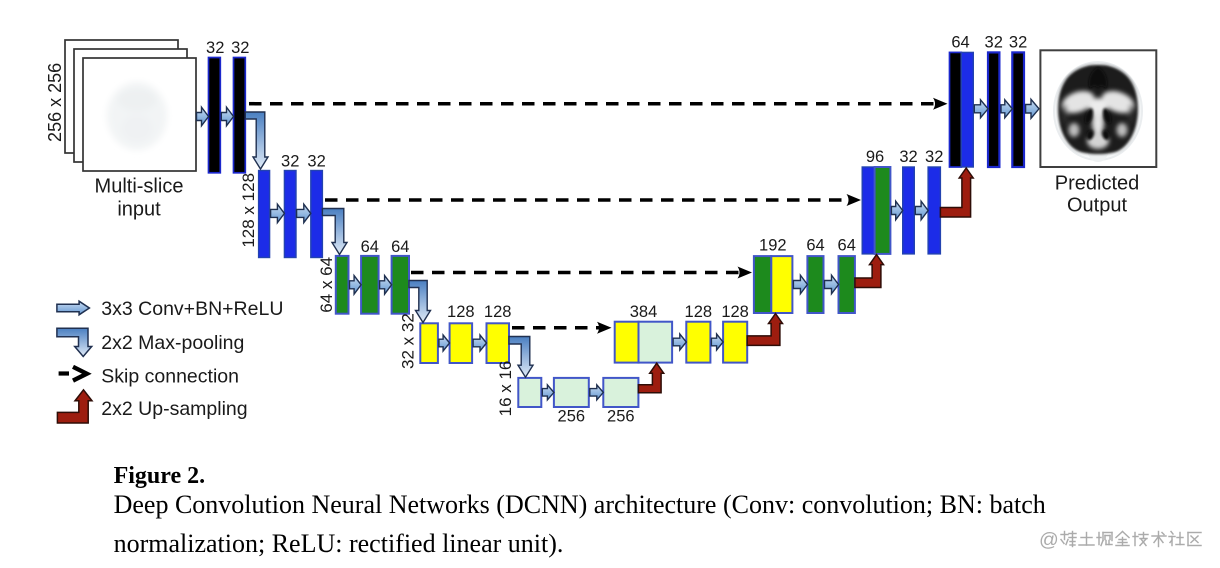  I want to click on svg-text: 3x3 Conv+BN+ReLU, so click(192, 309).